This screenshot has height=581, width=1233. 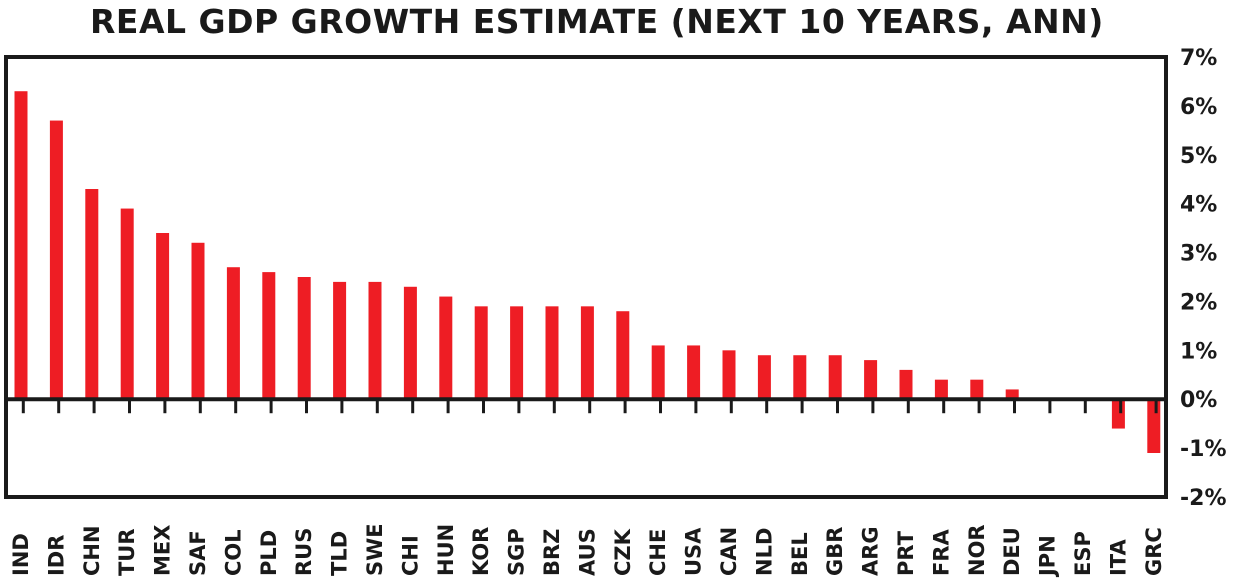 I want to click on x-category-label: SAF, so click(x=198, y=553).